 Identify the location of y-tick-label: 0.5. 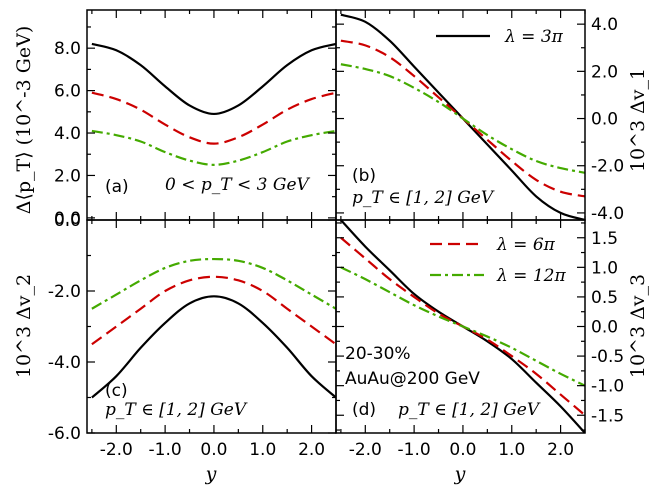
(604, 298).